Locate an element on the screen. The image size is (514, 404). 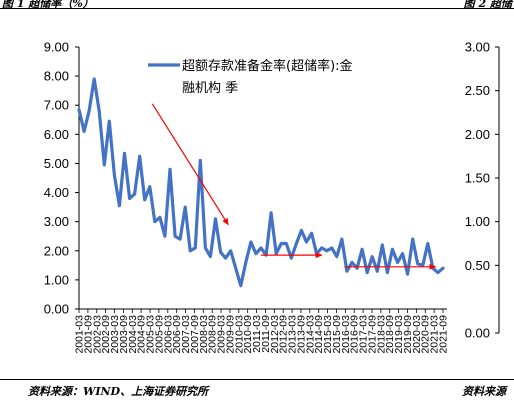
left-tick-label: 7.00 is located at coordinates (56, 105).